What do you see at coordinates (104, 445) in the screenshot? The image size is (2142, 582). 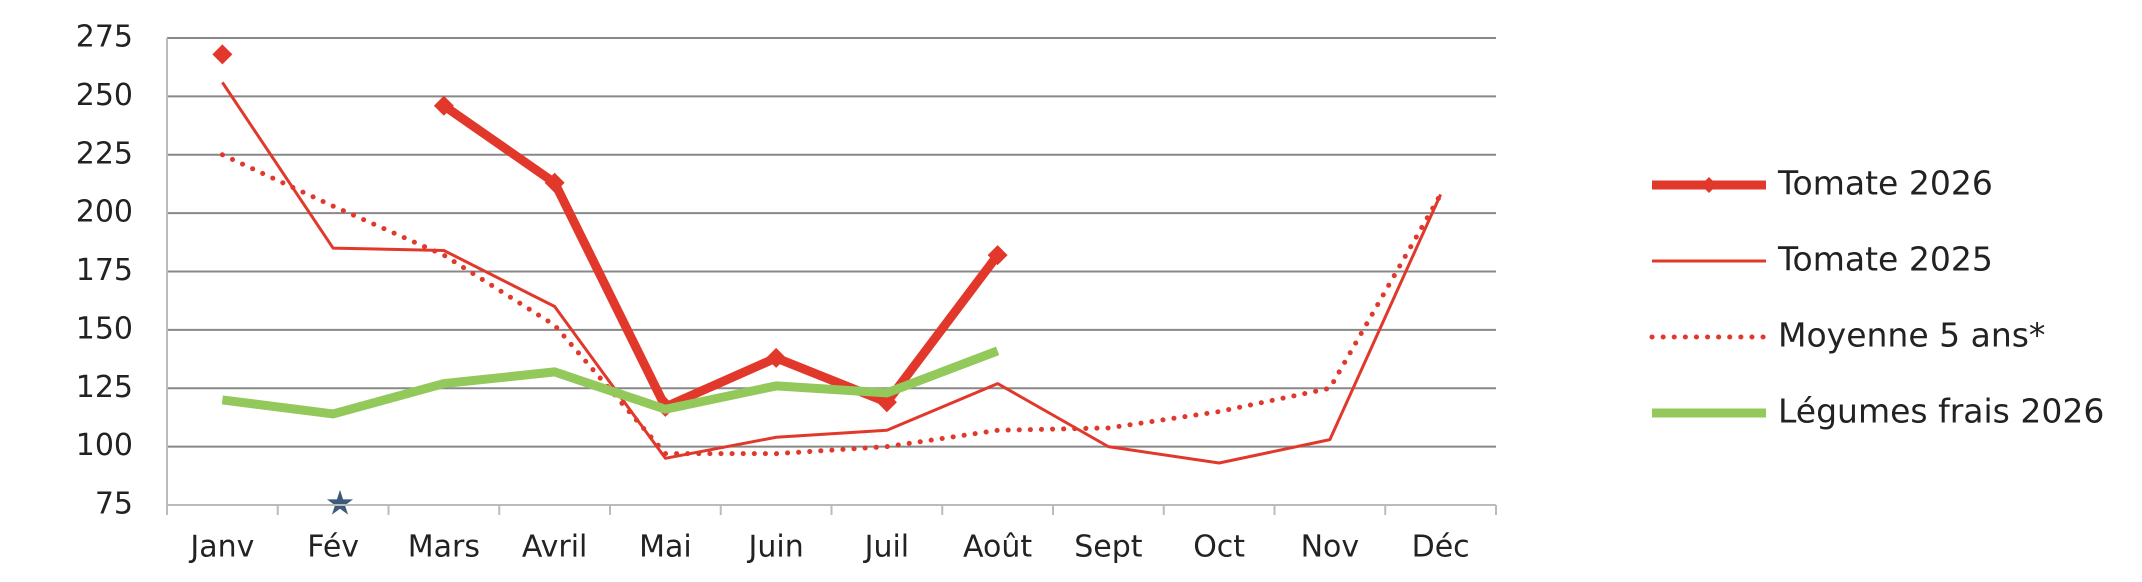 I see `y-tick-label: 100` at bounding box center [104, 445].